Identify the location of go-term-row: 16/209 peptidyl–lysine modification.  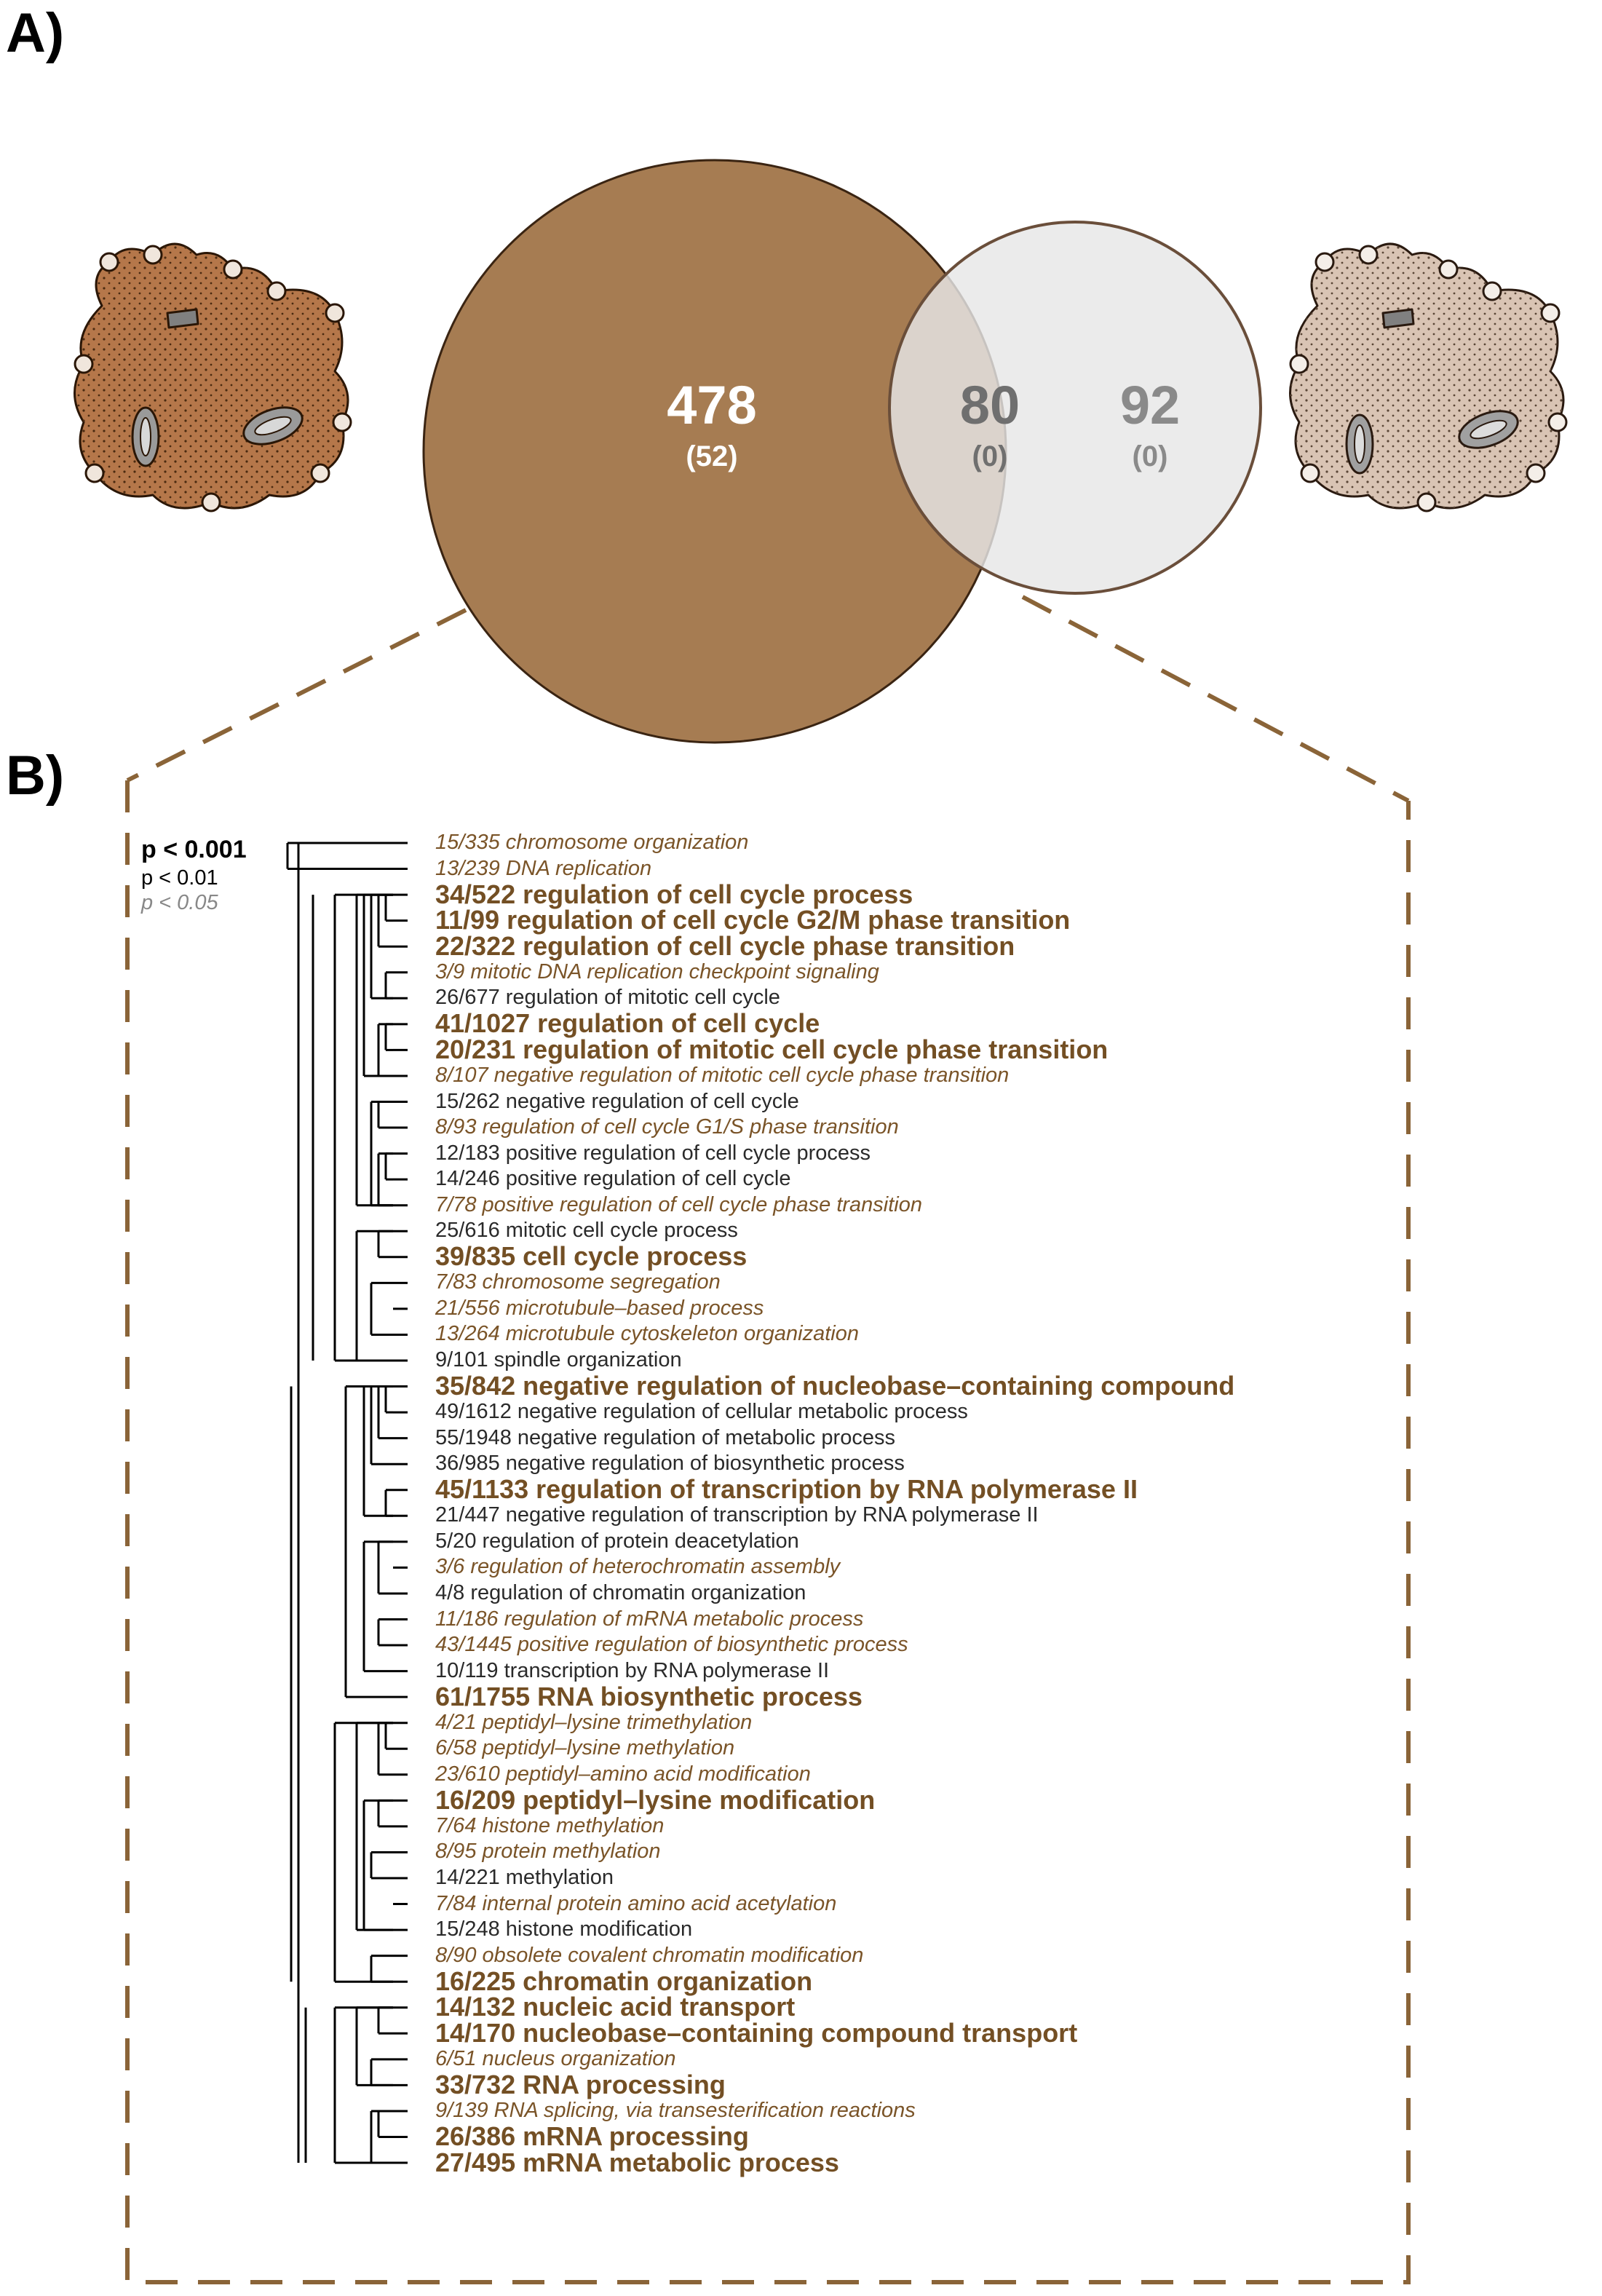
(655, 1799).